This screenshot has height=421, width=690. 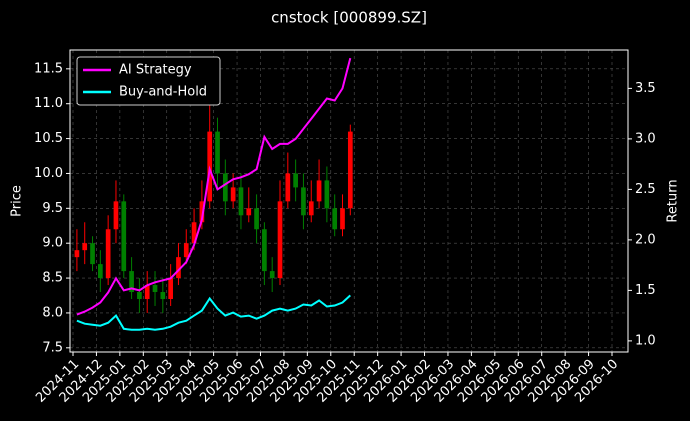 I want to click on y-axis-label: Price, so click(x=17, y=201).